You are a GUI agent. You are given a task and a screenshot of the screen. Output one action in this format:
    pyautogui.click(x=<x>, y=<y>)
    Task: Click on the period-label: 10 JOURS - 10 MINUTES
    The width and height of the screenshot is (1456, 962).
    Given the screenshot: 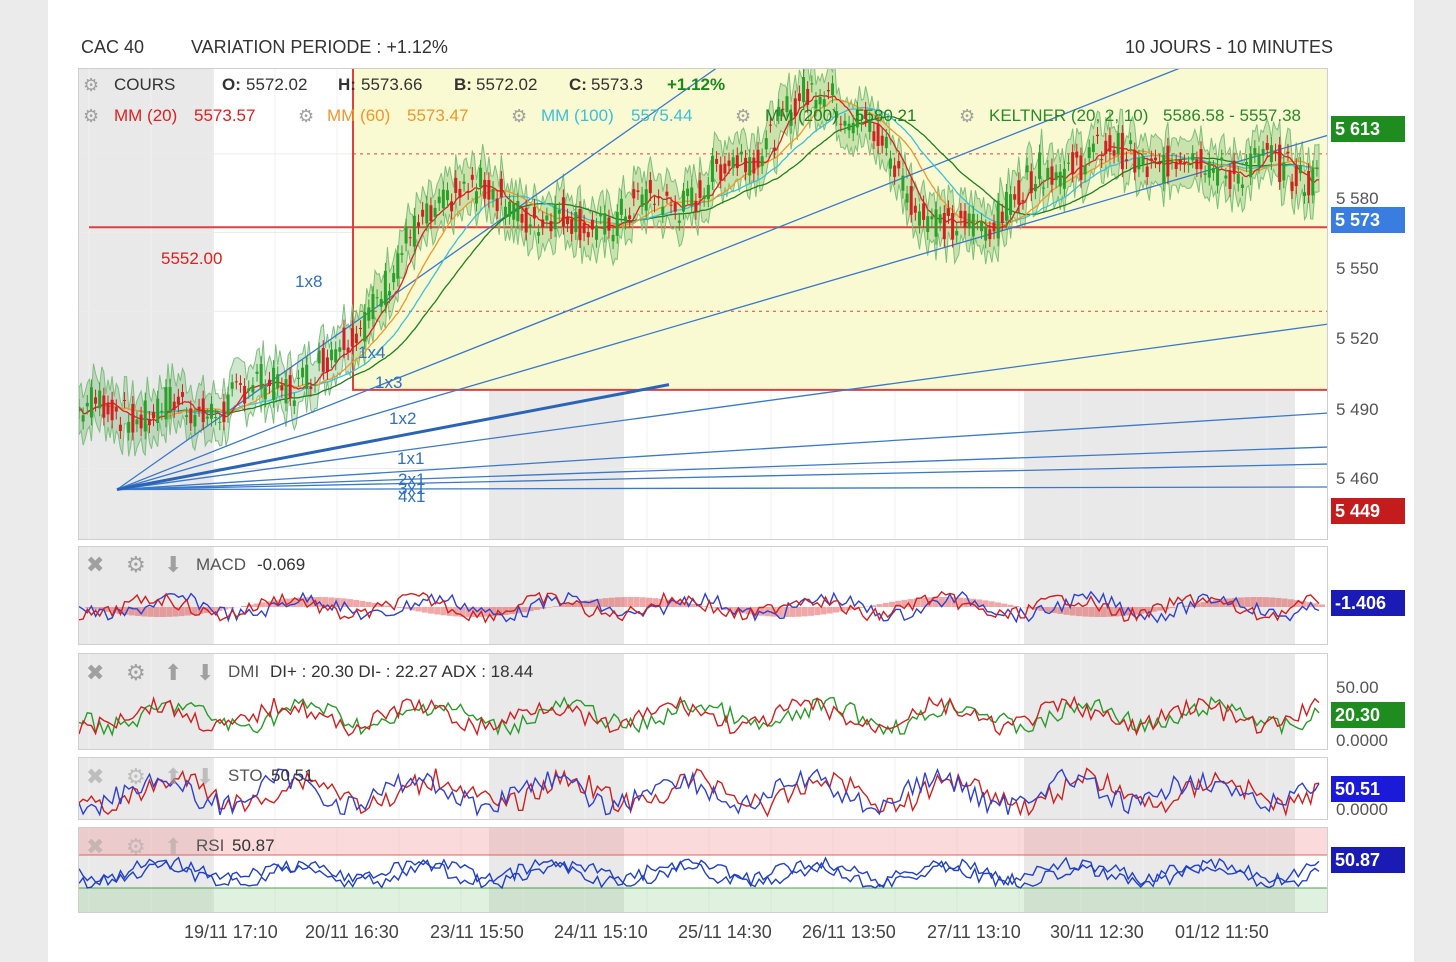 What is the action you would take?
    pyautogui.click(x=1229, y=47)
    